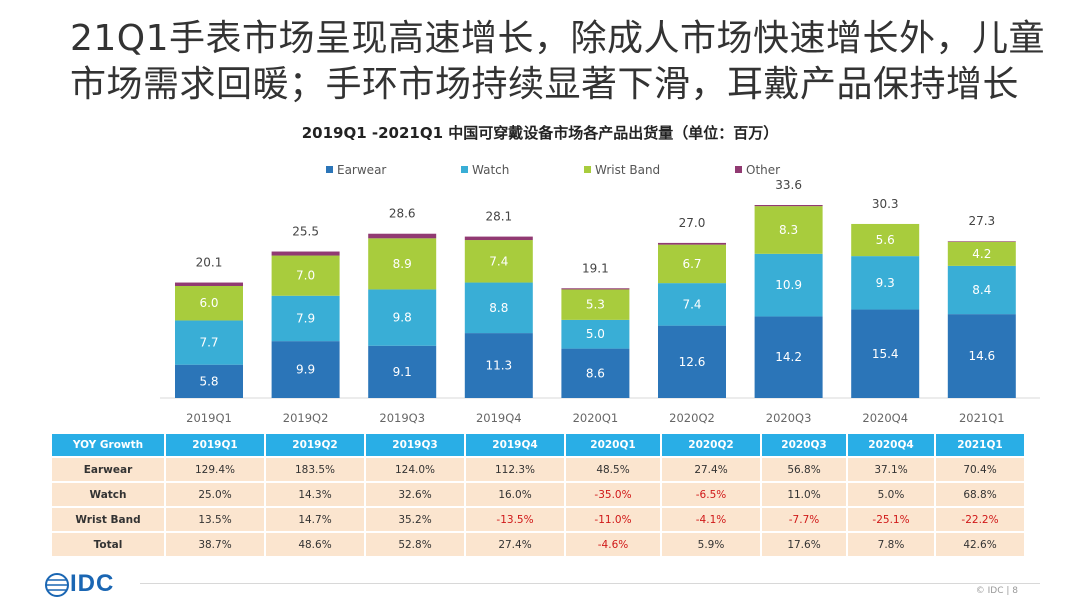 The image size is (1080, 608). Describe the element at coordinates (595, 373) in the screenshot. I see `bar-value-label: 8.6` at that location.